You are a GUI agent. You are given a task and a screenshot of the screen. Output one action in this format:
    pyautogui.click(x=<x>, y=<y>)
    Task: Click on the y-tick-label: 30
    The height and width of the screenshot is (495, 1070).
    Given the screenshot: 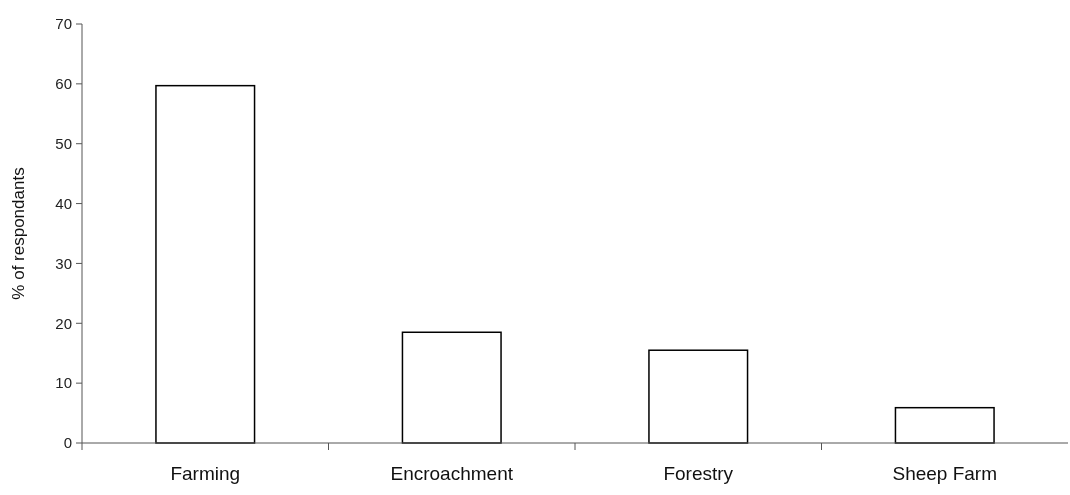 What is the action you would take?
    pyautogui.click(x=63, y=263)
    